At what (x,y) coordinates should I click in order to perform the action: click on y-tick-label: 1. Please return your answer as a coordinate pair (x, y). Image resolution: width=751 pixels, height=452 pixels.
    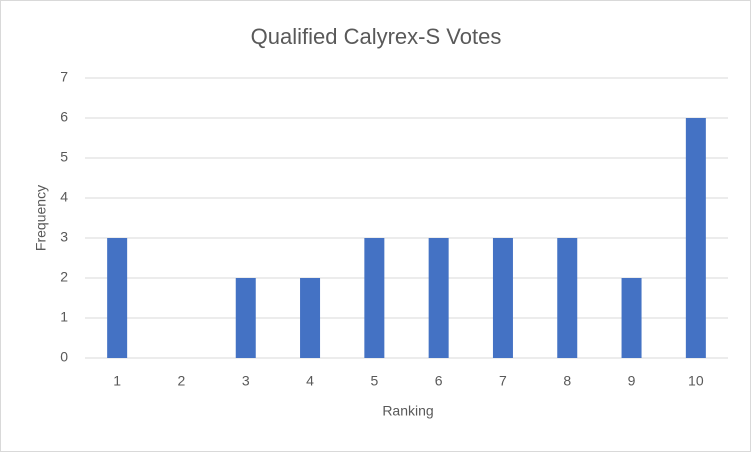
    Looking at the image, I should click on (64, 317).